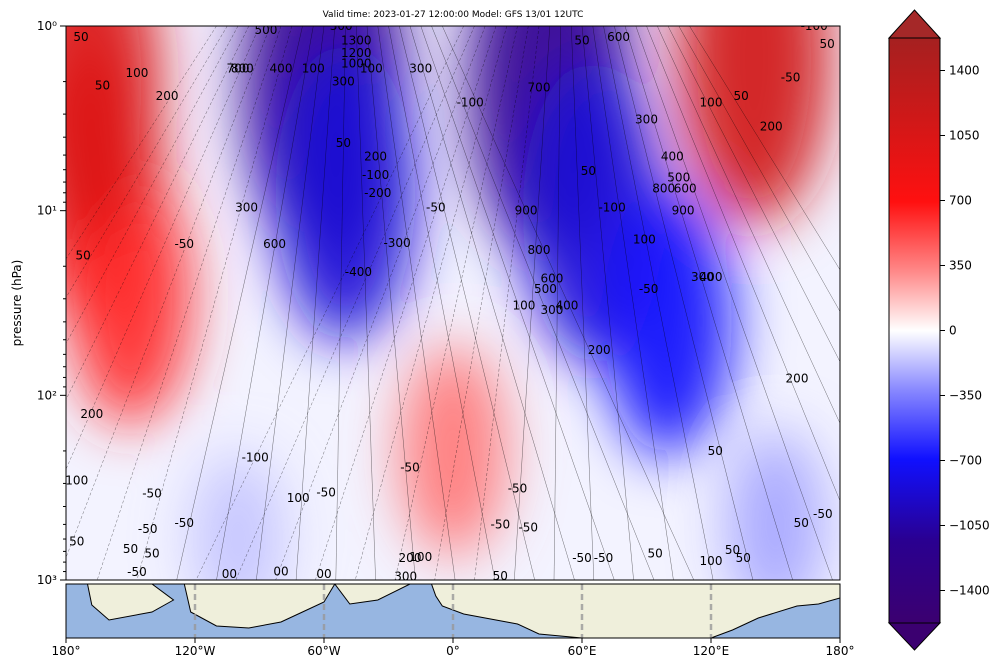 This screenshot has width=1006, height=667. Describe the element at coordinates (965, 396) in the screenshot. I see `colorbar-tick-label: −350` at that location.